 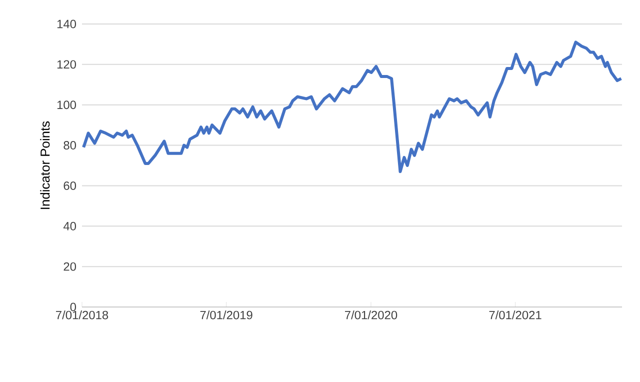 I want to click on x-tick-label: 7/01/2020, so click(x=371, y=315).